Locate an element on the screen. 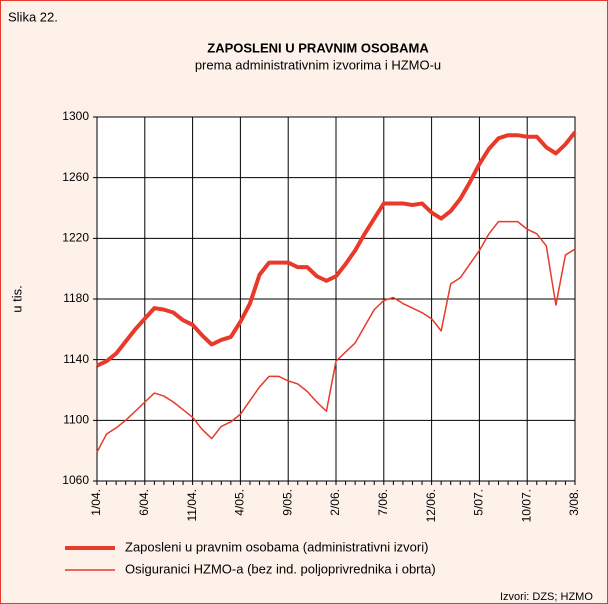 Image resolution: width=608 pixels, height=604 pixels. x-tick-label: 12/06. is located at coordinates (431, 505).